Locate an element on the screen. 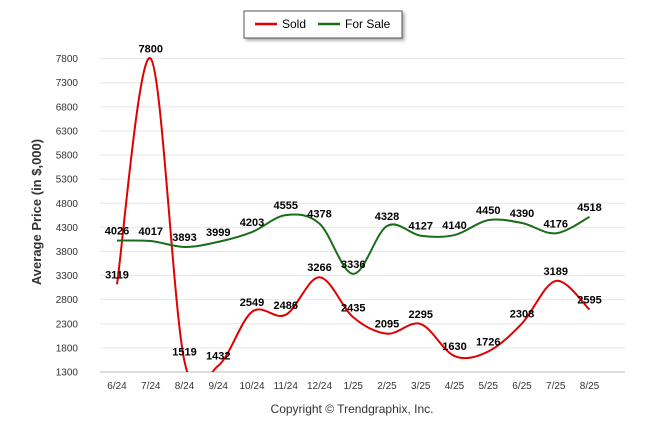  x-tick-label: 8/25 is located at coordinates (590, 386).